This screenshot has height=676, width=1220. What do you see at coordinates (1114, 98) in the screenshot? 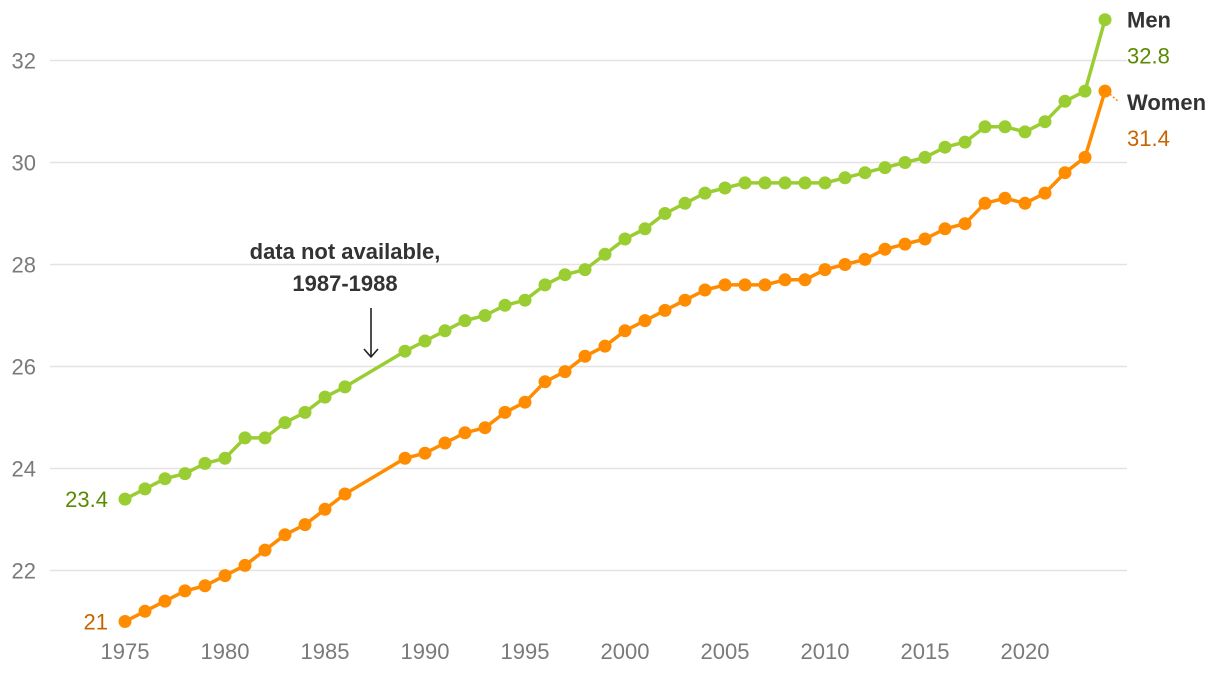
I see `women-label-leader` at bounding box center [1114, 98].